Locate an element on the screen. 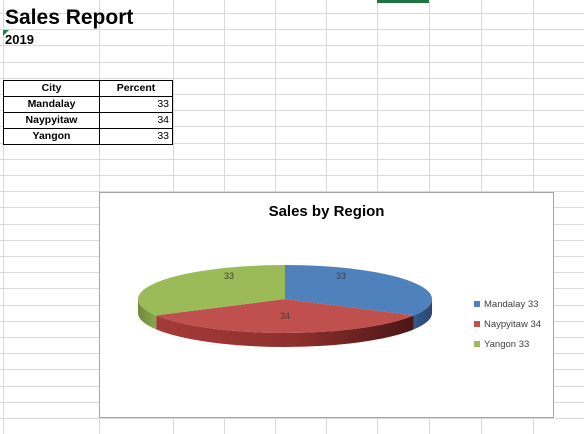  chart-legend: Mandalay 33 Naypyitaw 34 Yangon 33 is located at coordinates (507, 325).